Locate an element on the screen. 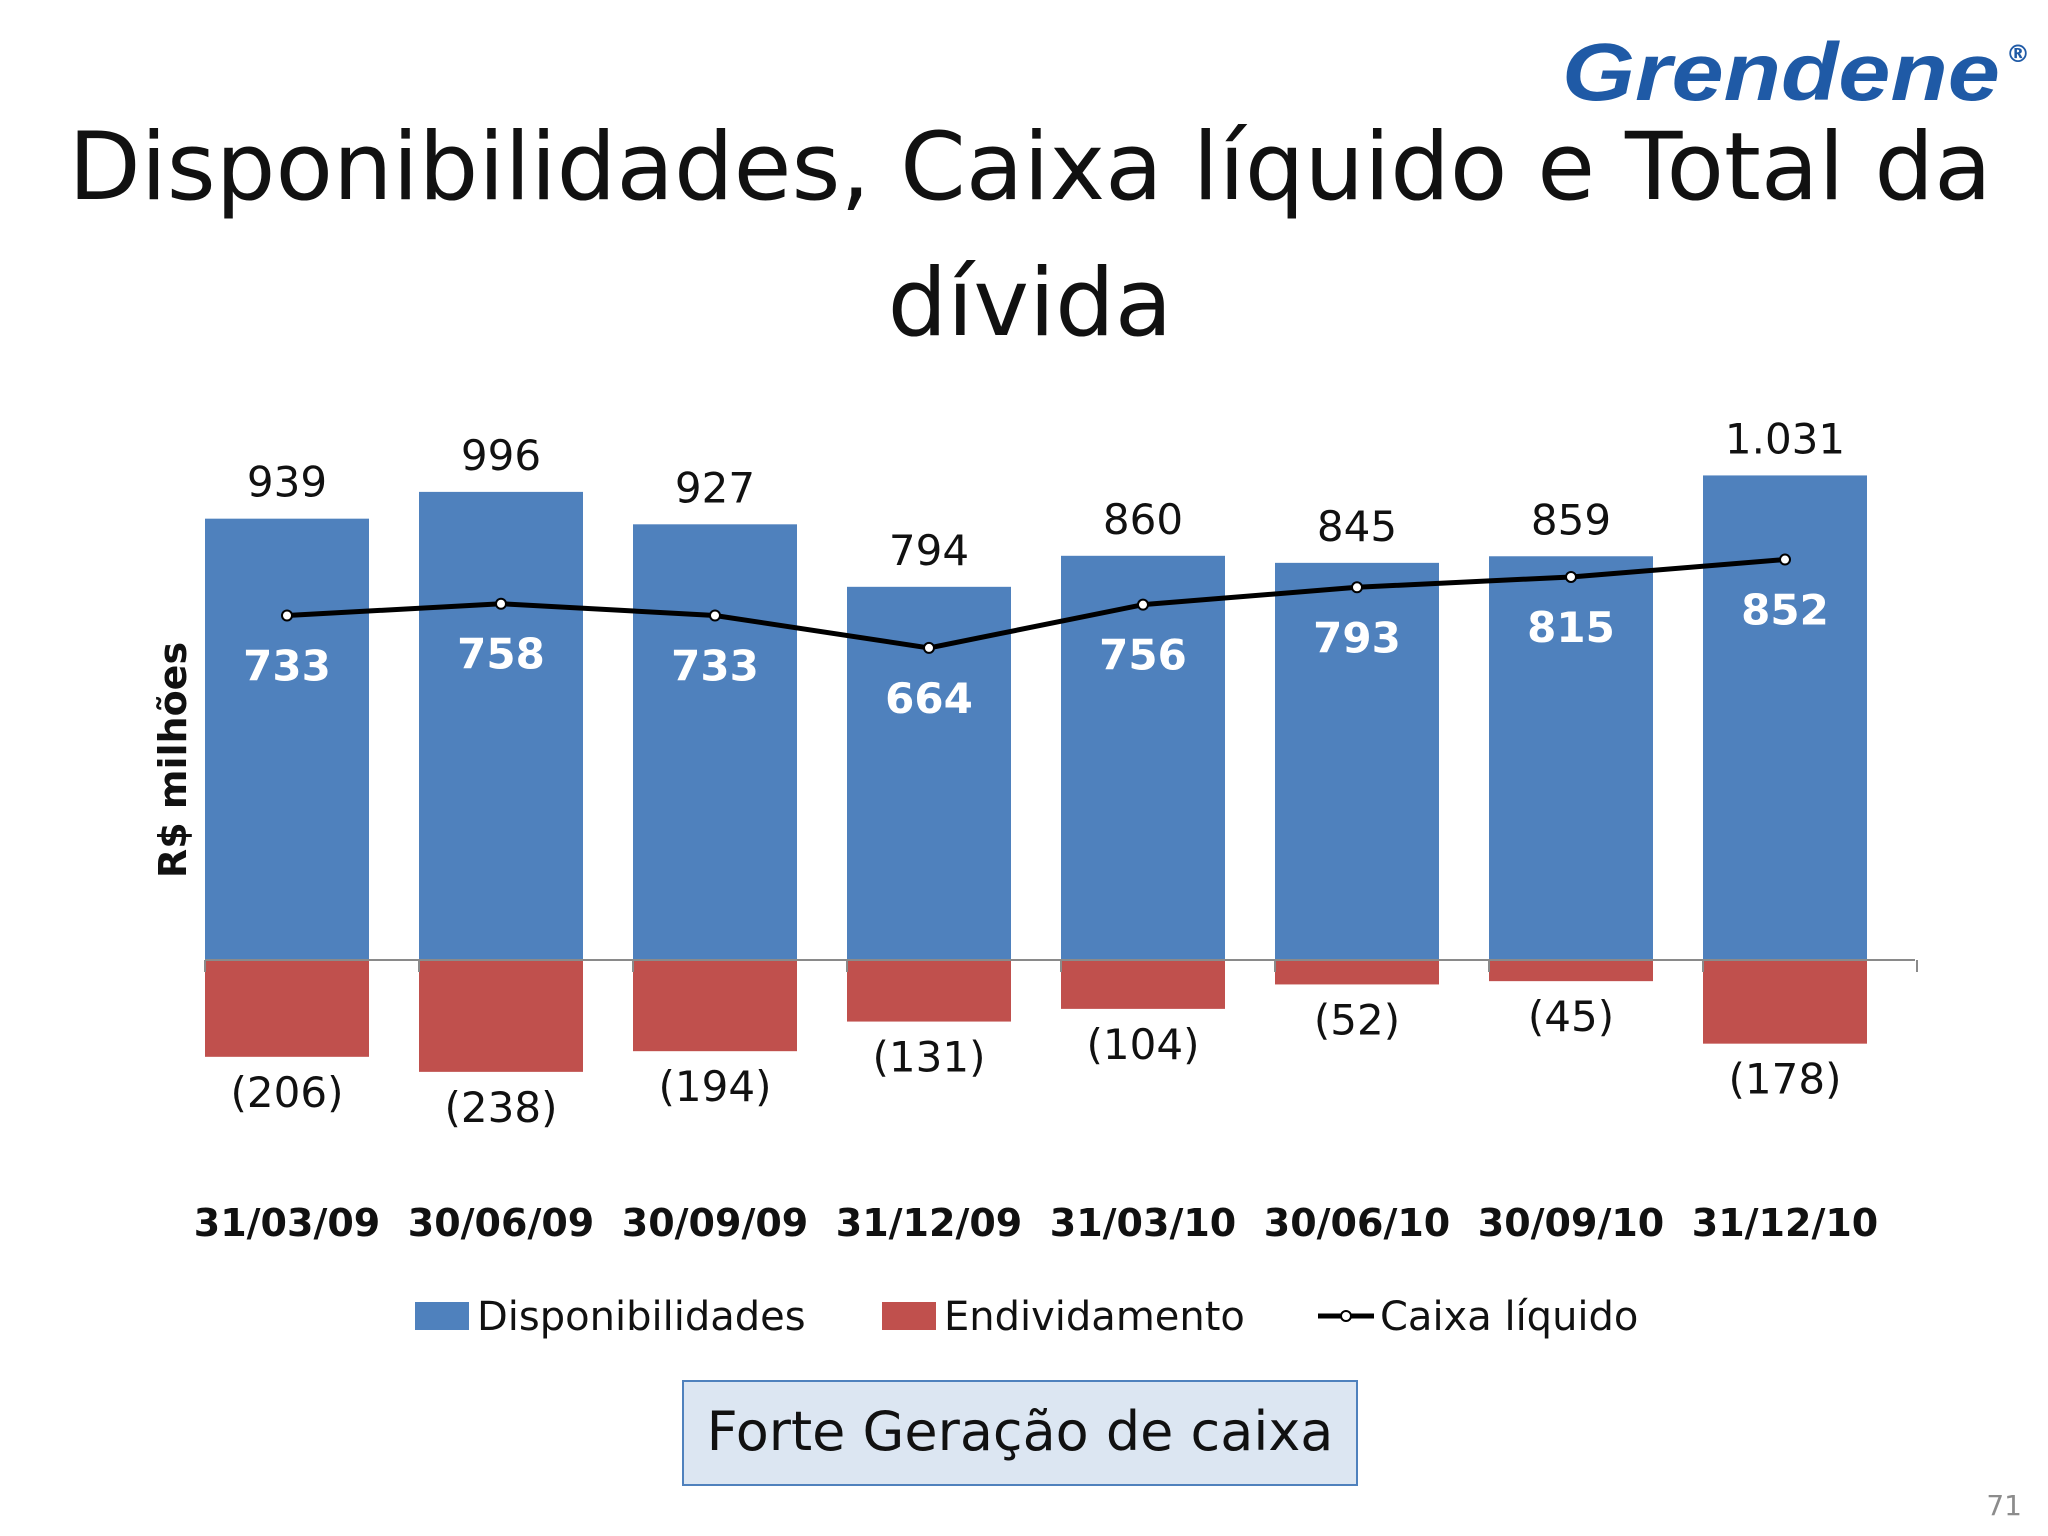  x-tick-label: 30/09/09 is located at coordinates (715, 1223).